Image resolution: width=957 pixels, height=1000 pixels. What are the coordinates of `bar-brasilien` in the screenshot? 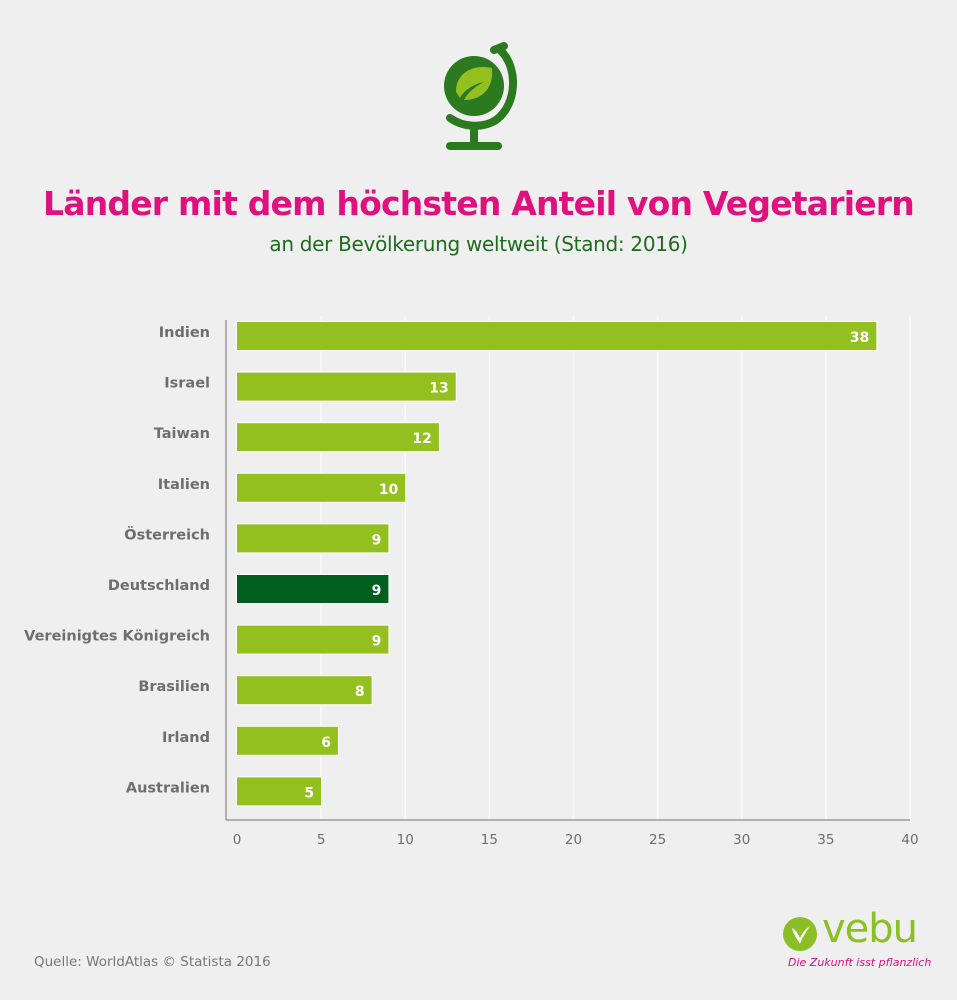 It's located at (304, 690).